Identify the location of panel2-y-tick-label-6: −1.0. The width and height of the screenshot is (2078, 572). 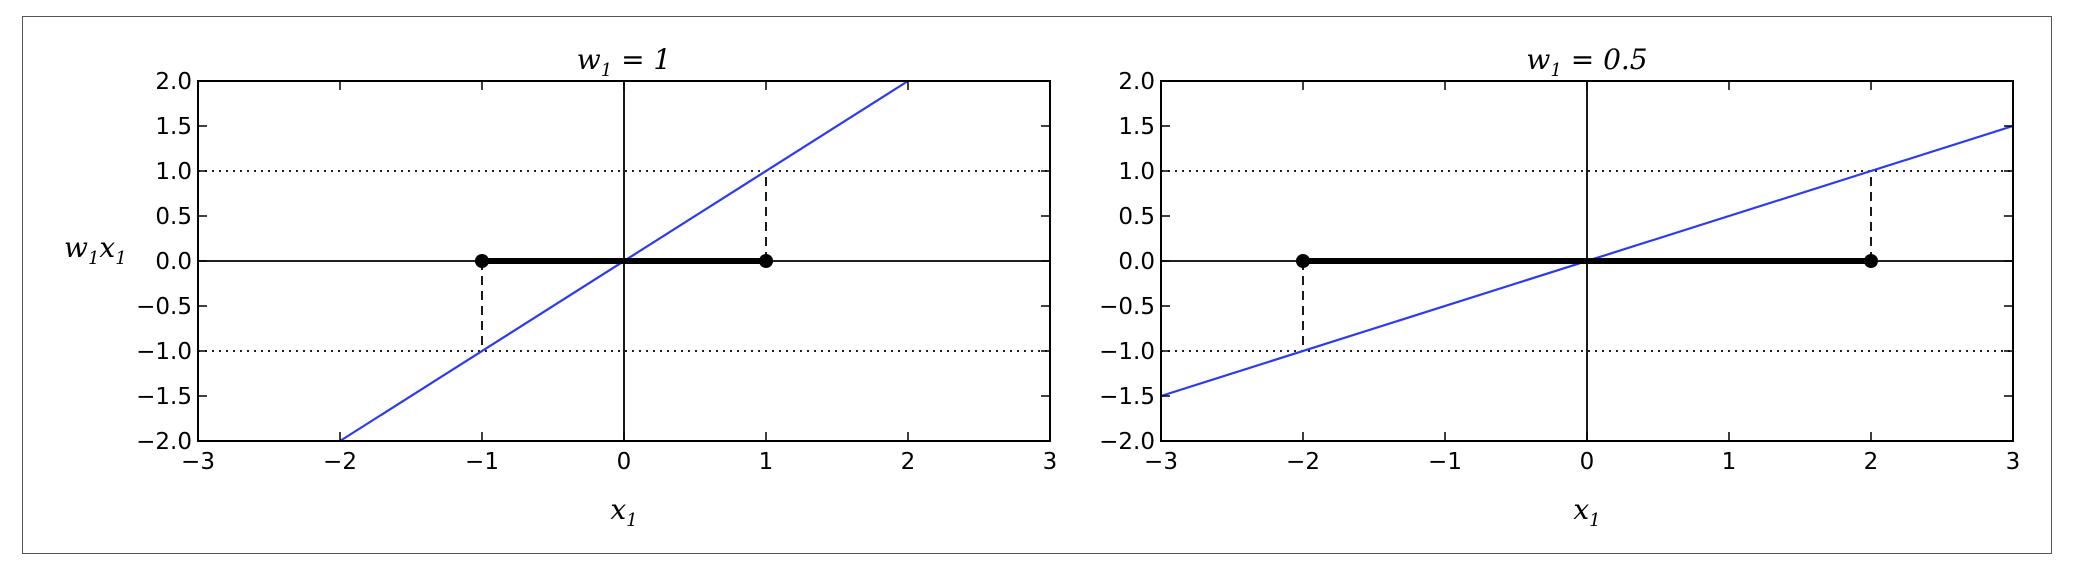
(1127, 352).